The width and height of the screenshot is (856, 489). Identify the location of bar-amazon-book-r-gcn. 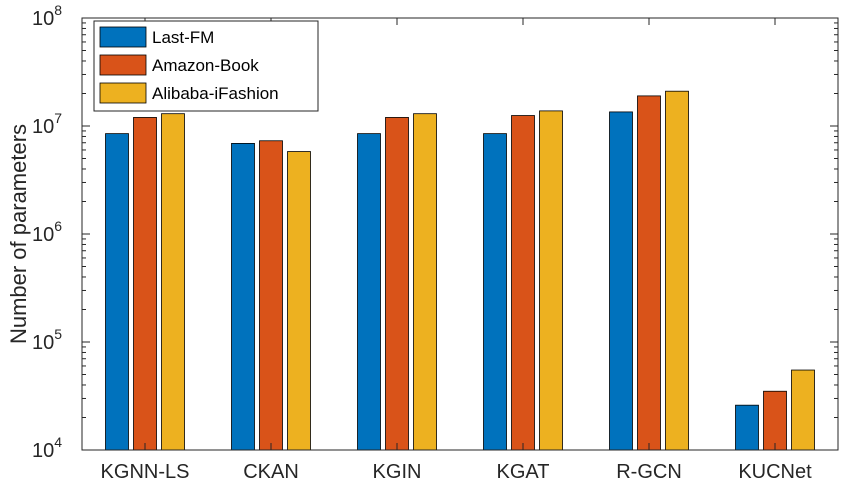
(649, 273).